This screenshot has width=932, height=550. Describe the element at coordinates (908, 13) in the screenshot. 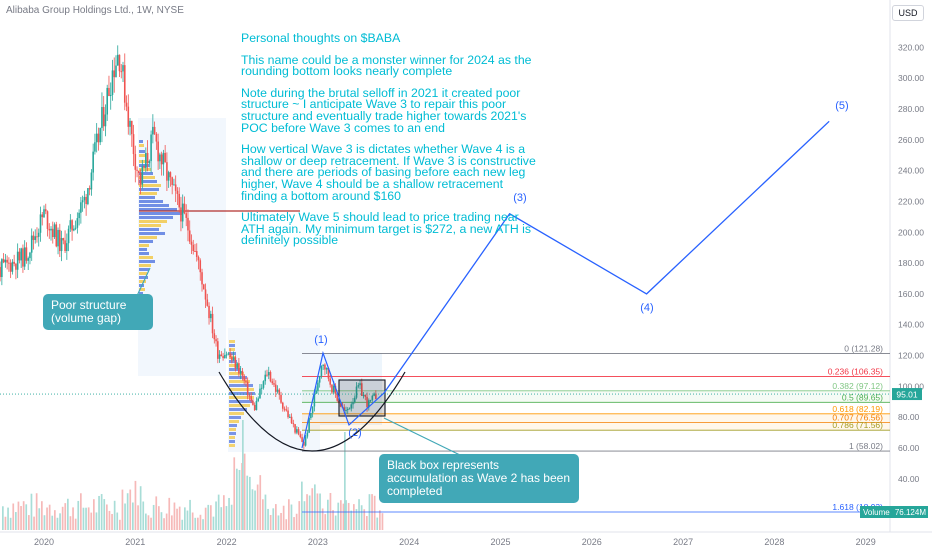

I see `currency-button: USD` at that location.